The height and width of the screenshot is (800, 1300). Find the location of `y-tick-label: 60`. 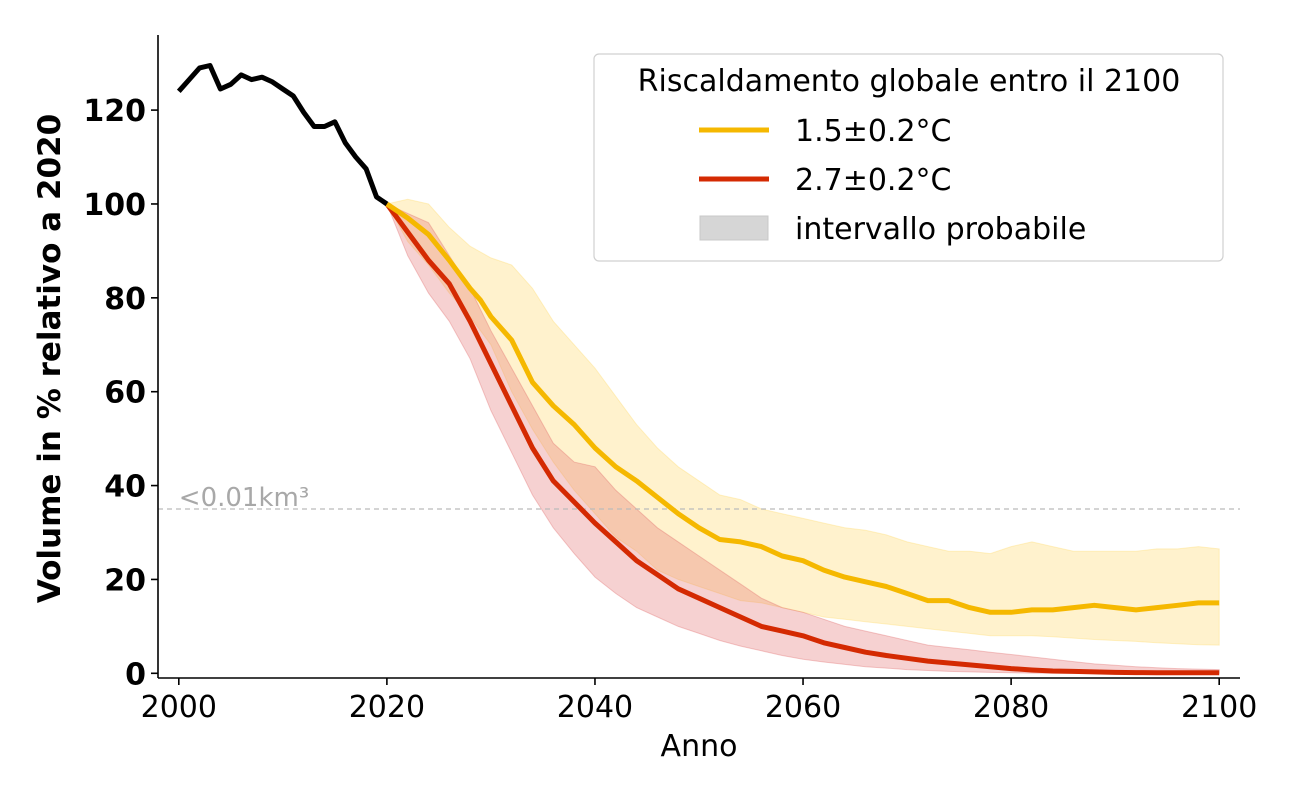

y-tick-label: 60 is located at coordinates (125, 393).